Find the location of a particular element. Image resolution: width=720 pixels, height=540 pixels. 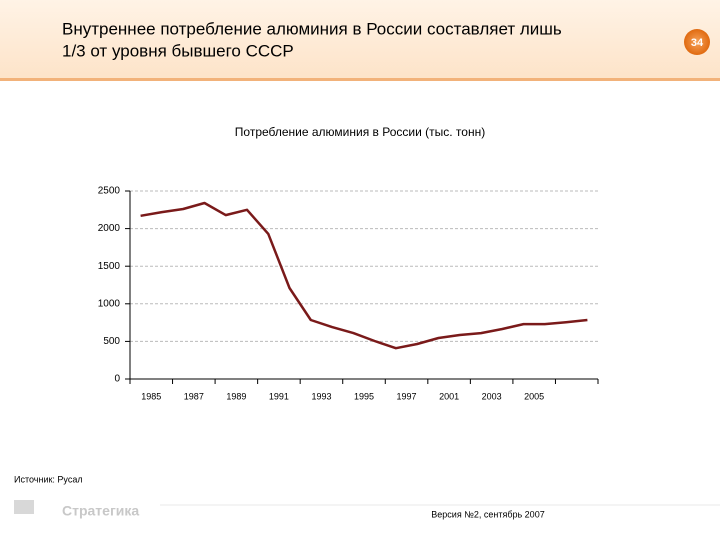

x-tick-label: 2001 is located at coordinates (449, 396).